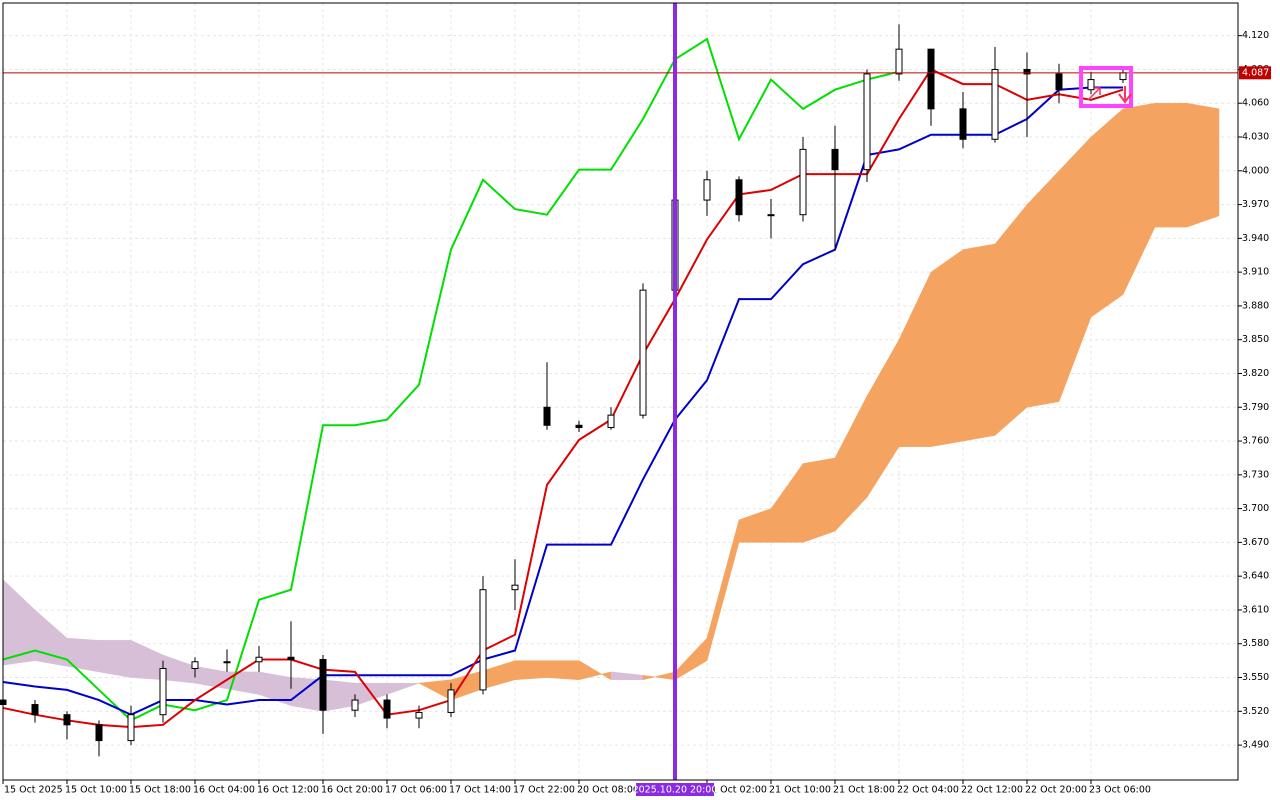 The image size is (1280, 800). Describe the element at coordinates (1255, 373) in the screenshot. I see `y-tick-label: 3.820` at that location.